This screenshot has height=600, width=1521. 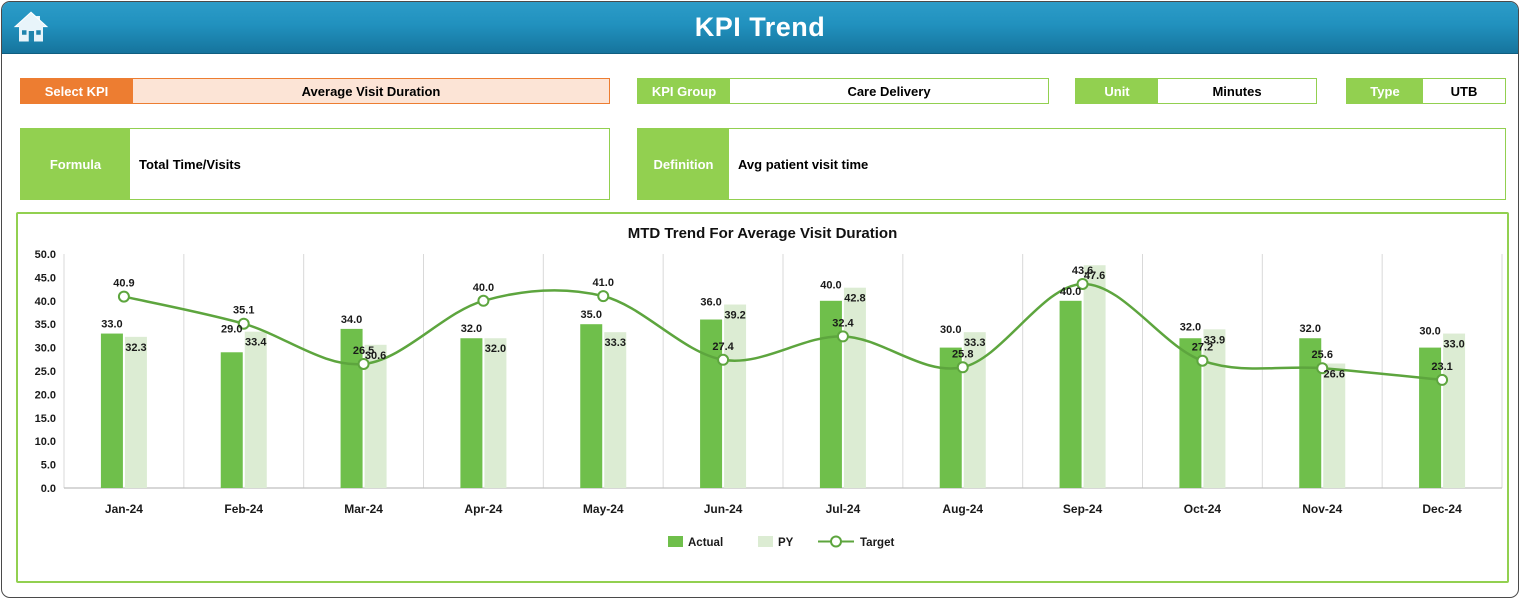 What do you see at coordinates (75, 164) in the screenshot?
I see `formula-label: Formula` at bounding box center [75, 164].